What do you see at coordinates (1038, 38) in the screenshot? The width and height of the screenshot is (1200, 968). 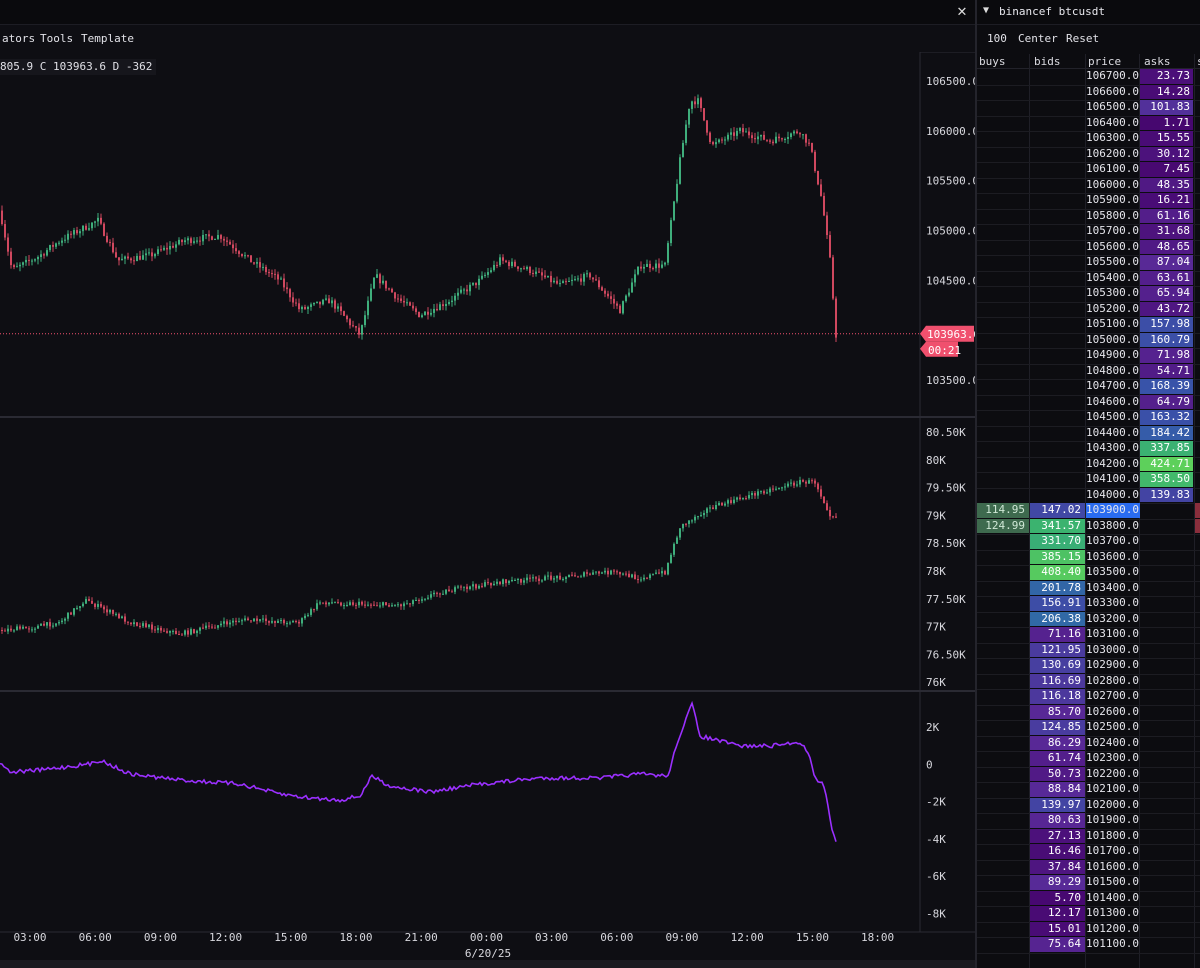 I see `center-button: Center` at bounding box center [1038, 38].